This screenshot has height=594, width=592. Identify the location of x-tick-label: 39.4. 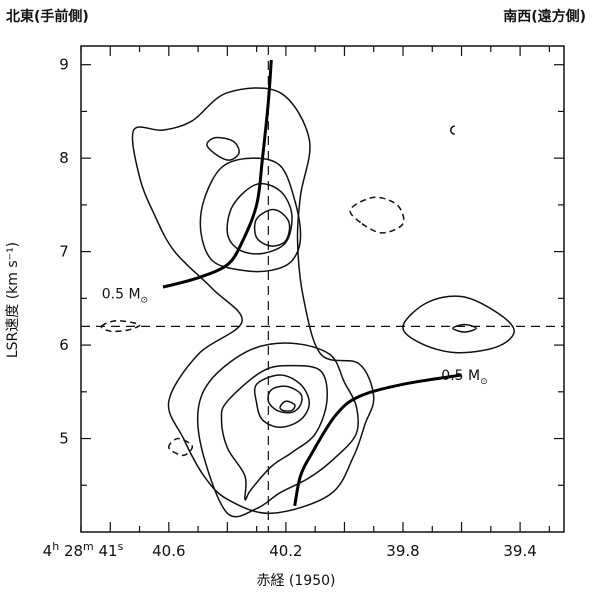
(519, 551).